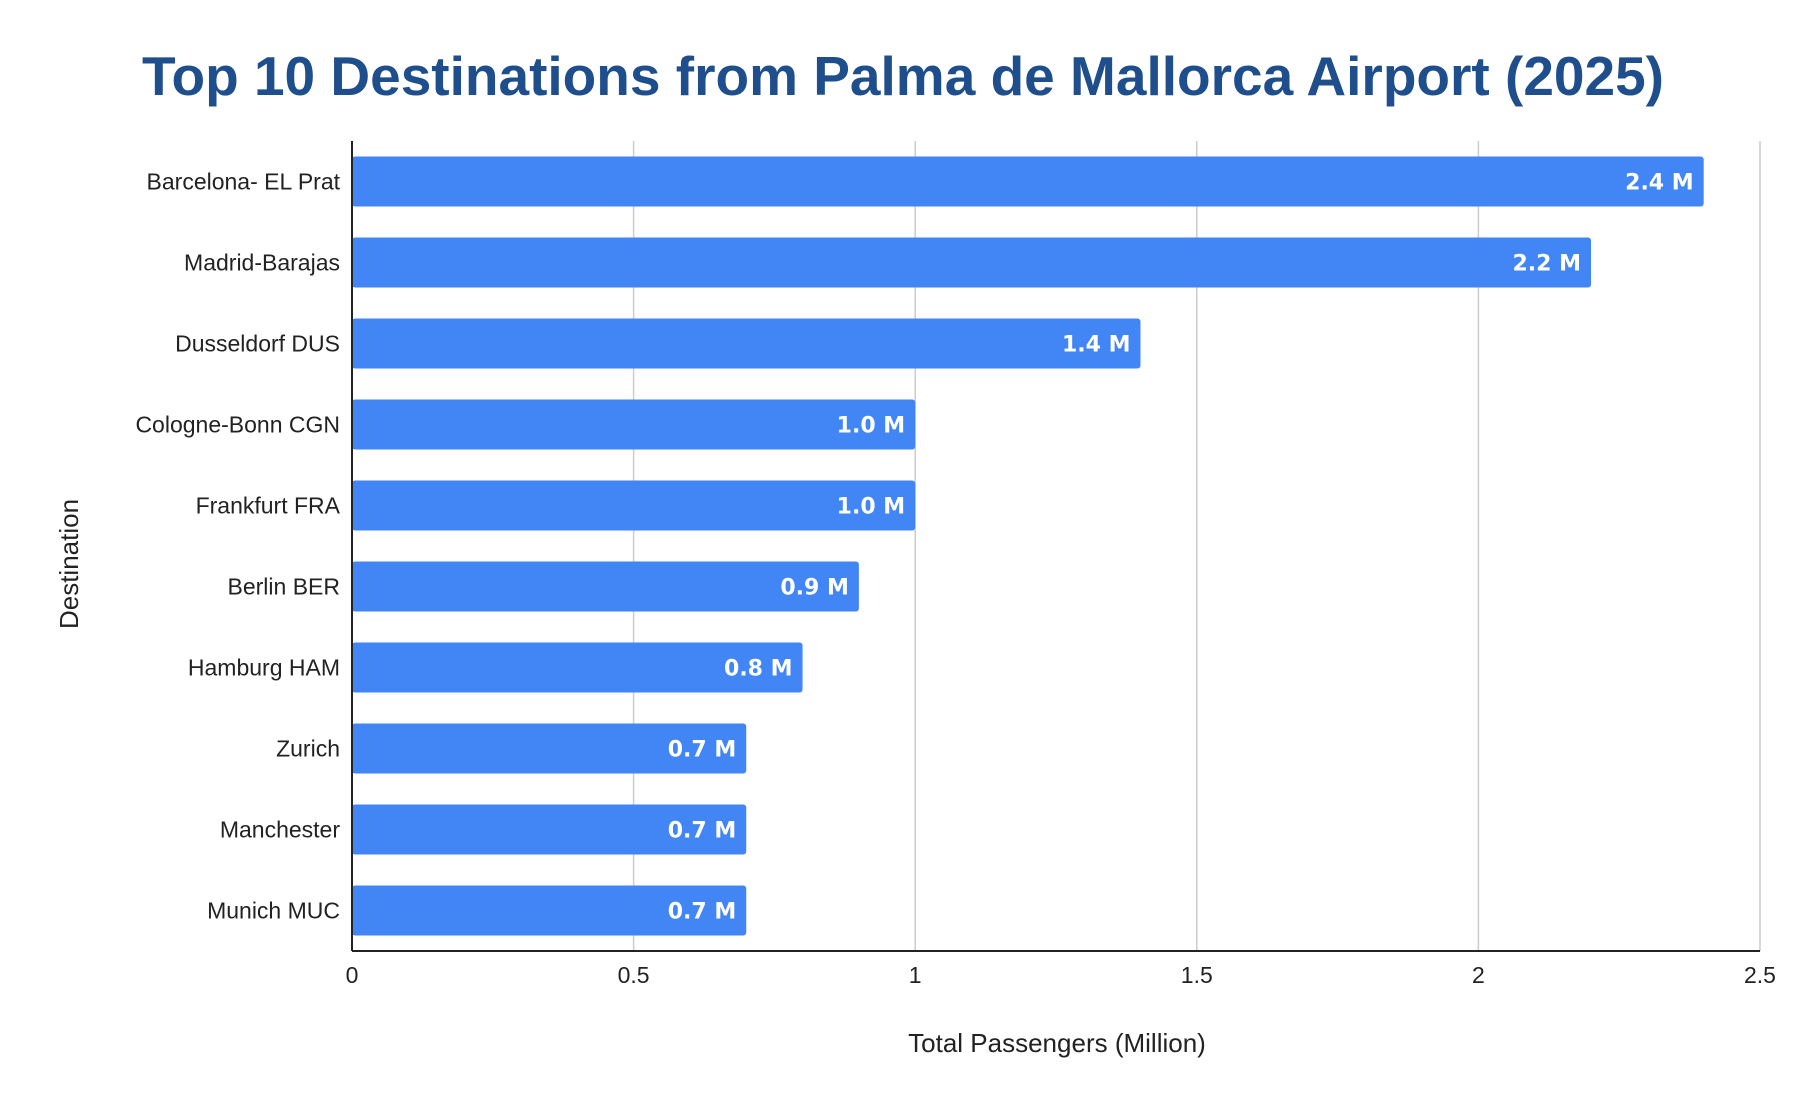 The image size is (1806, 1108). What do you see at coordinates (280, 830) in the screenshot?
I see `category-label: Manchester` at bounding box center [280, 830].